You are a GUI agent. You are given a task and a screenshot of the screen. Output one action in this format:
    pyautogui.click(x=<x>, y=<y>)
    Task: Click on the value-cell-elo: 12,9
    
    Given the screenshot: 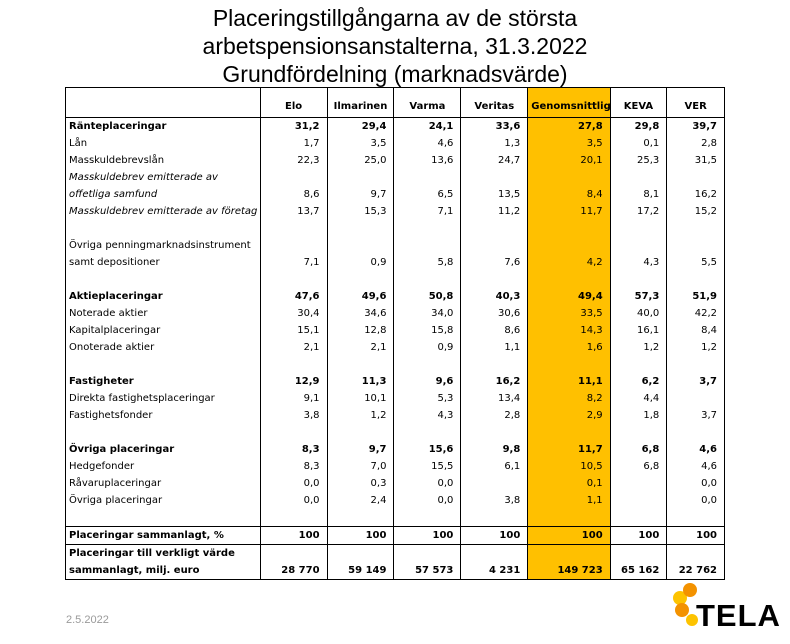 What is the action you would take?
    pyautogui.click(x=293, y=381)
    